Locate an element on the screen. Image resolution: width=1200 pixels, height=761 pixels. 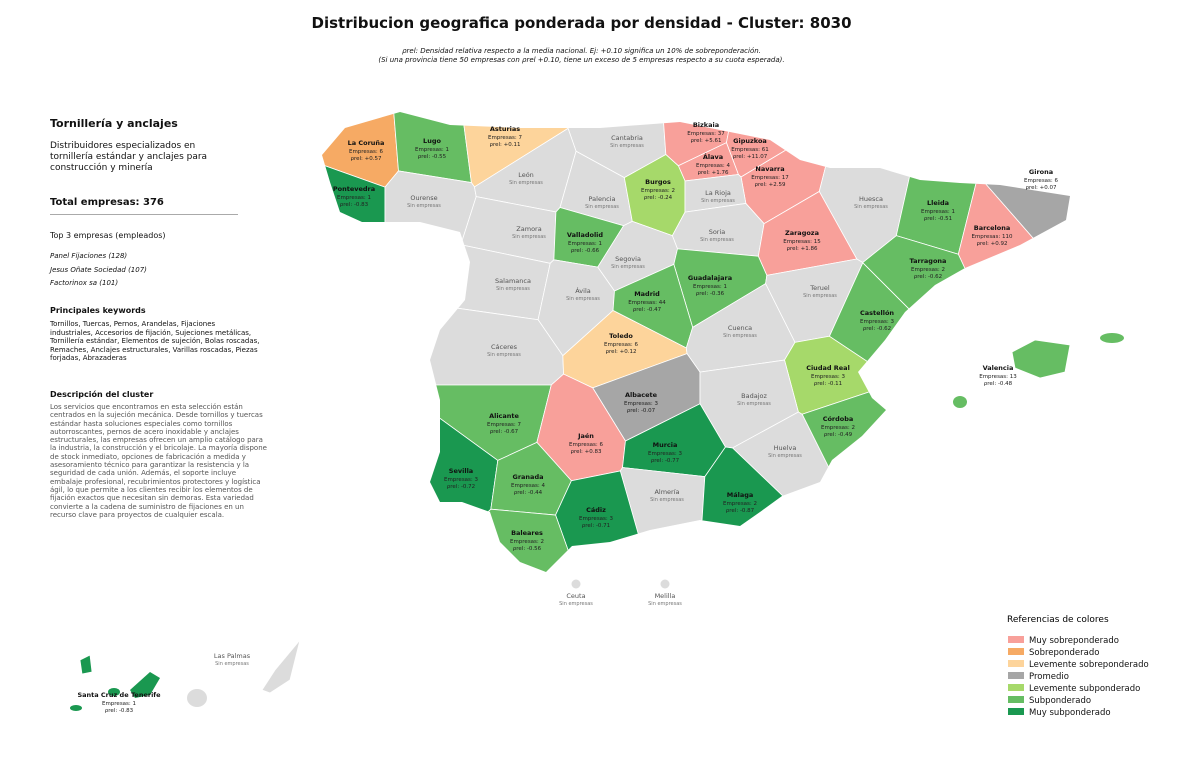
province-name: Ceuta is located at coordinates (575, 596).